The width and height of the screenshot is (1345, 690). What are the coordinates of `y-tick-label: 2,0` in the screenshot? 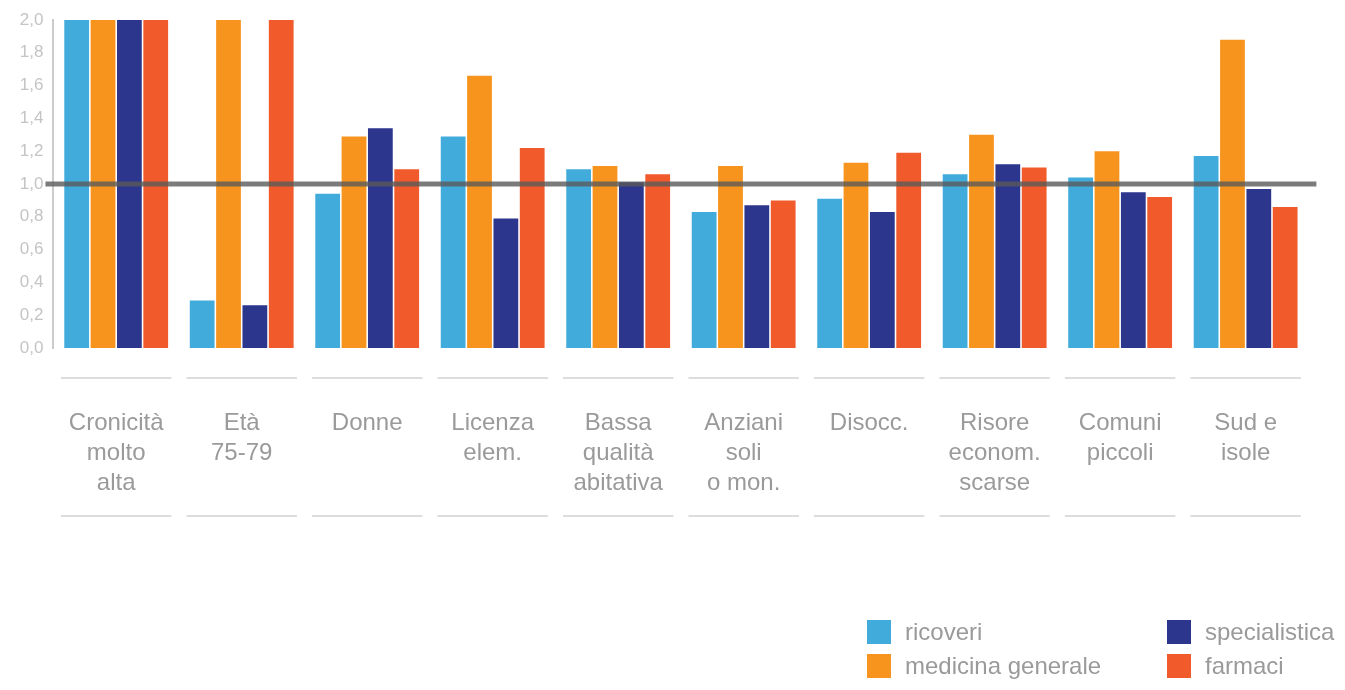 It's located at (31, 19).